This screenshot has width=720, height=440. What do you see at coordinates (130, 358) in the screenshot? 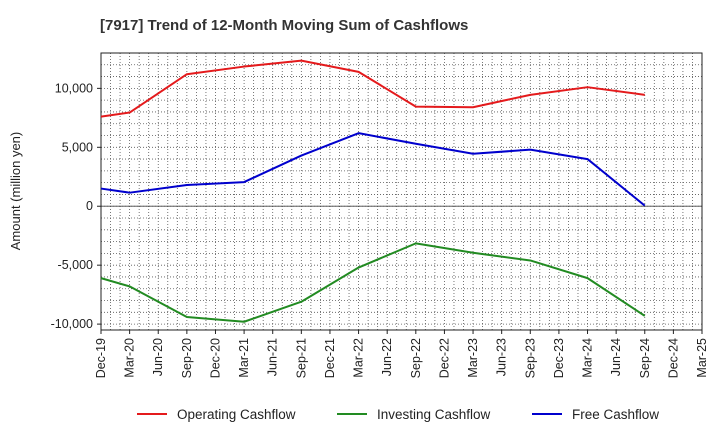
I see `x-tick-label: Mar-20` at bounding box center [130, 358].